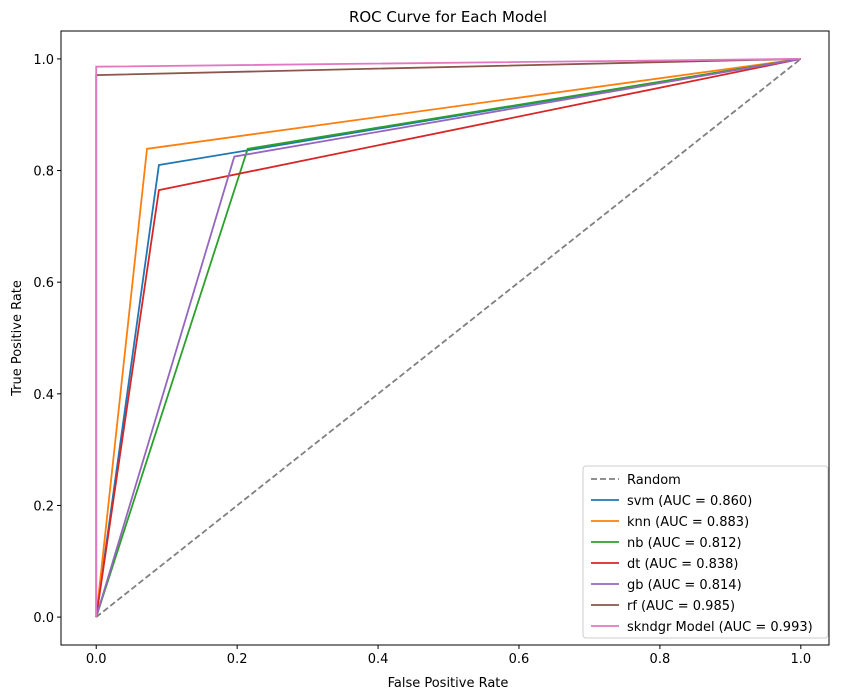 The image size is (846, 699). What do you see at coordinates (660, 659) in the screenshot?
I see `x-tick-label: 0.8` at bounding box center [660, 659].